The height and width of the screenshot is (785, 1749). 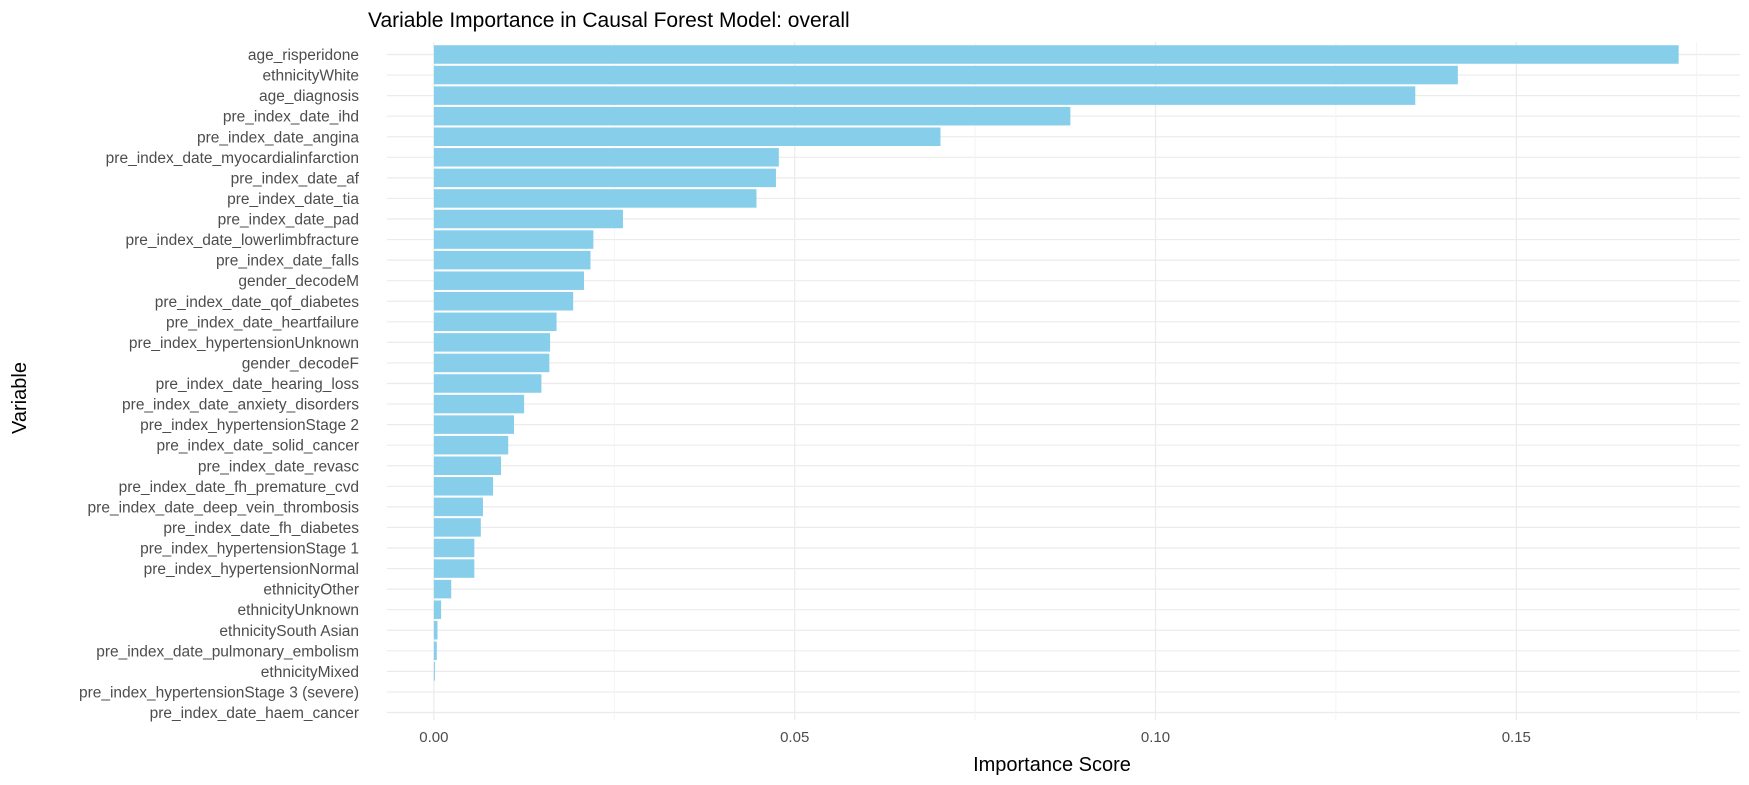 I want to click on y-tick-label: pre_index_date_falls, so click(x=287, y=261).